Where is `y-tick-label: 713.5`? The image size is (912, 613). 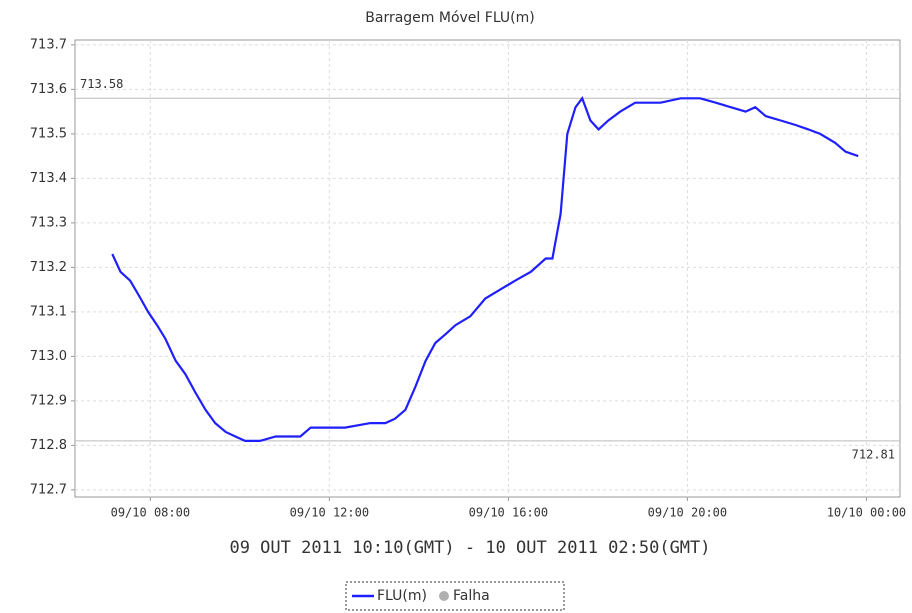
y-tick-label: 713.5 is located at coordinates (48, 133).